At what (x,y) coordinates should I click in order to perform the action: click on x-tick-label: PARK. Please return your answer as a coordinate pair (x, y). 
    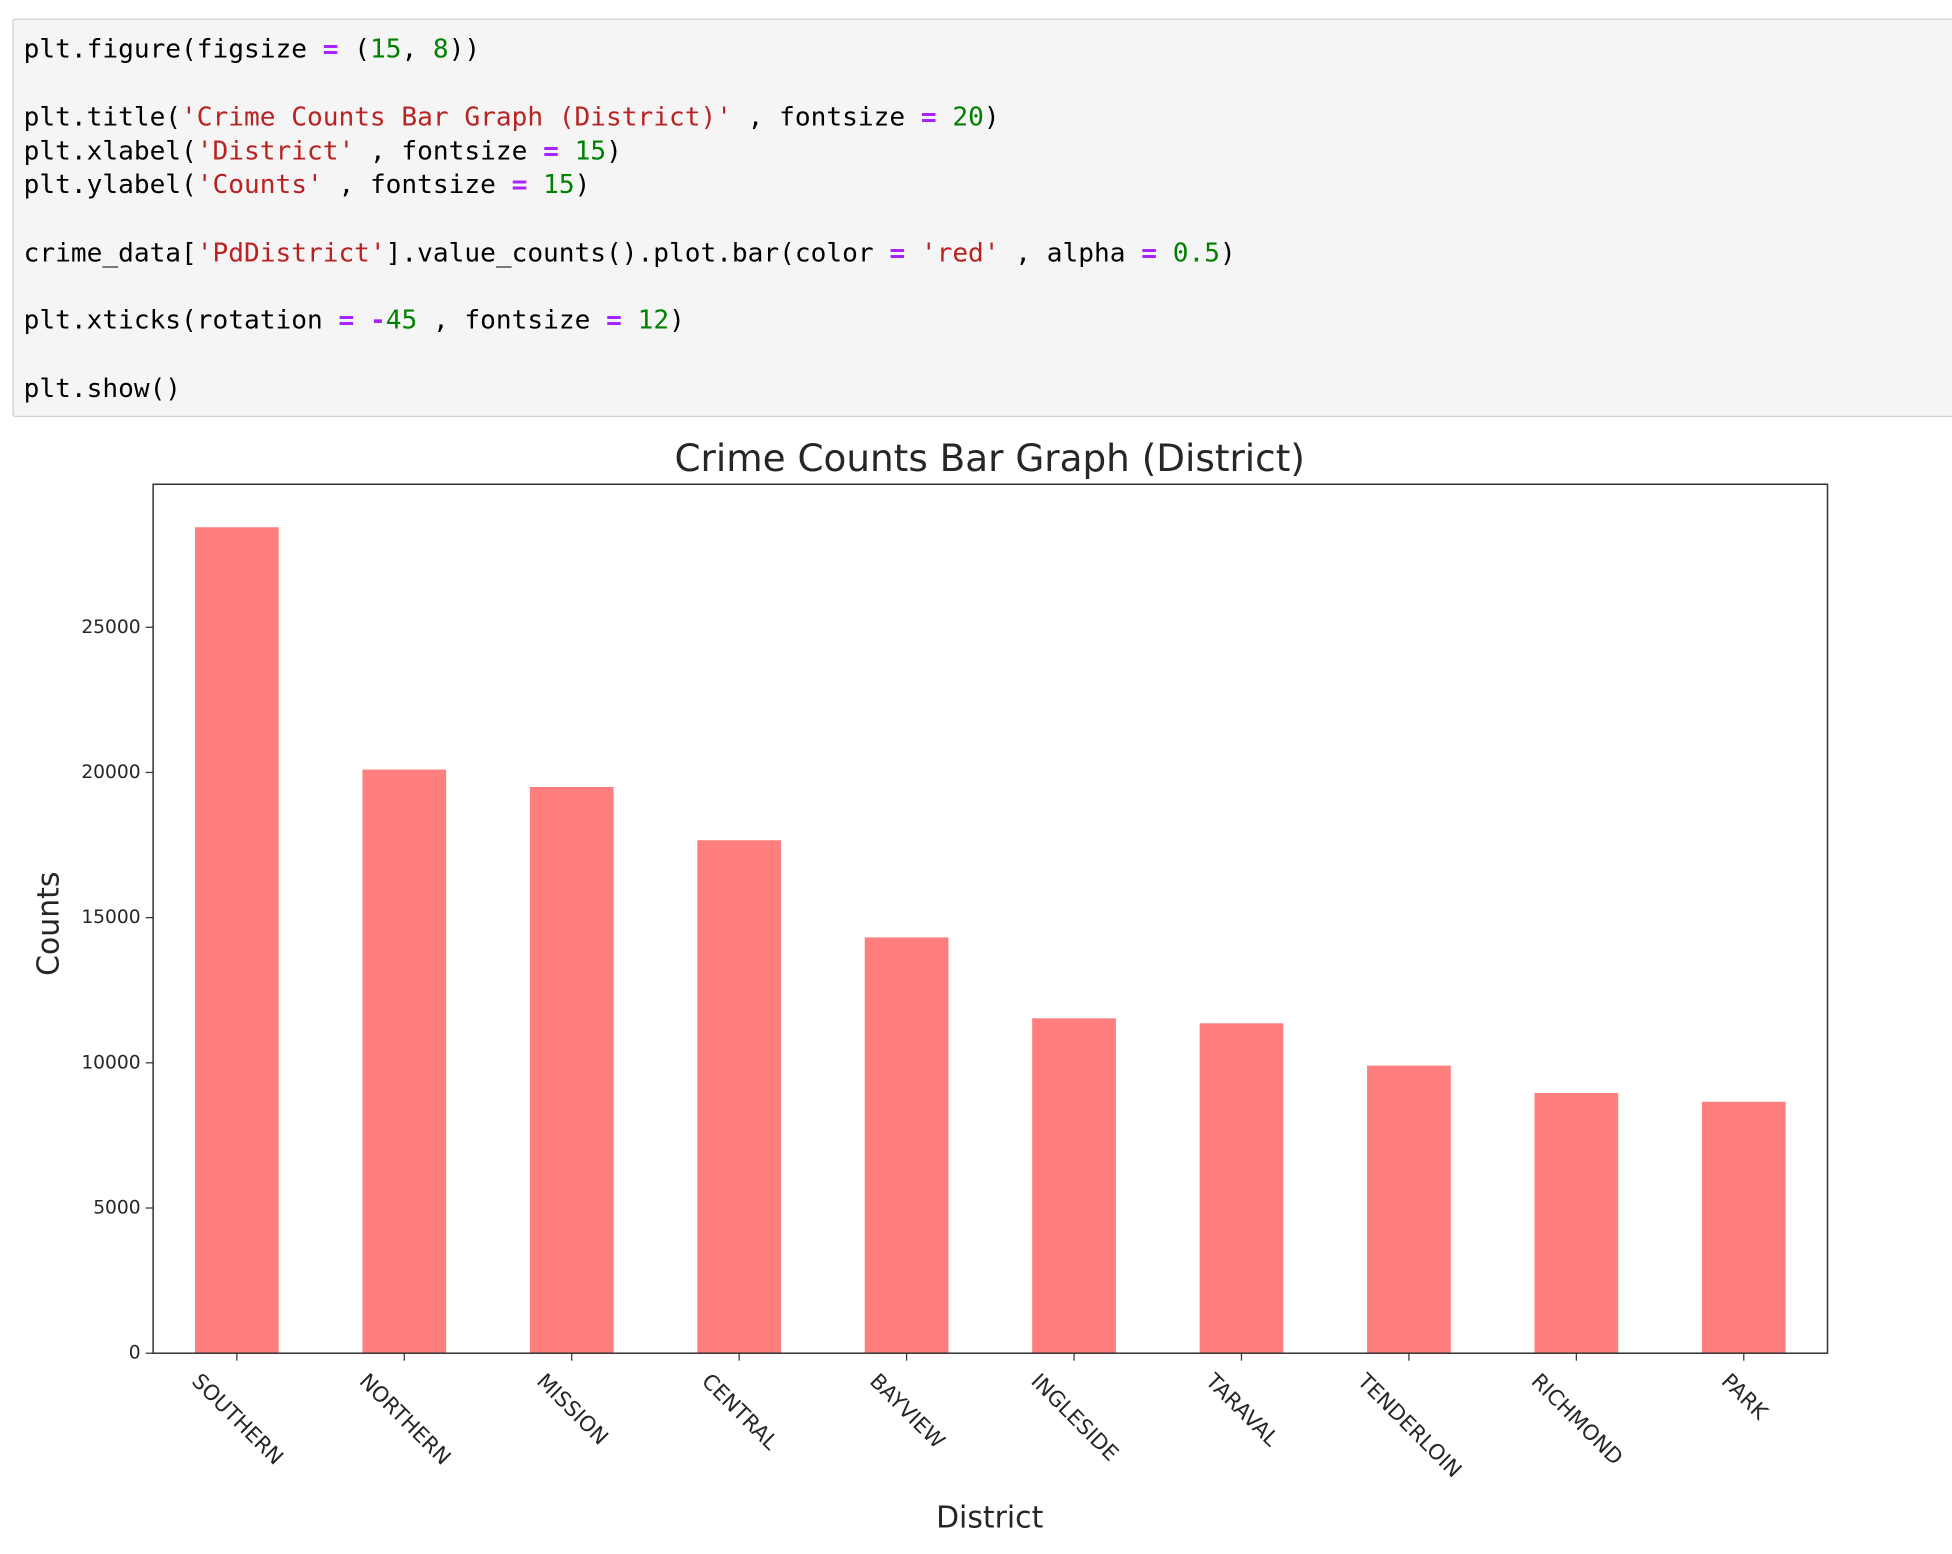
    Looking at the image, I should click on (1745, 1396).